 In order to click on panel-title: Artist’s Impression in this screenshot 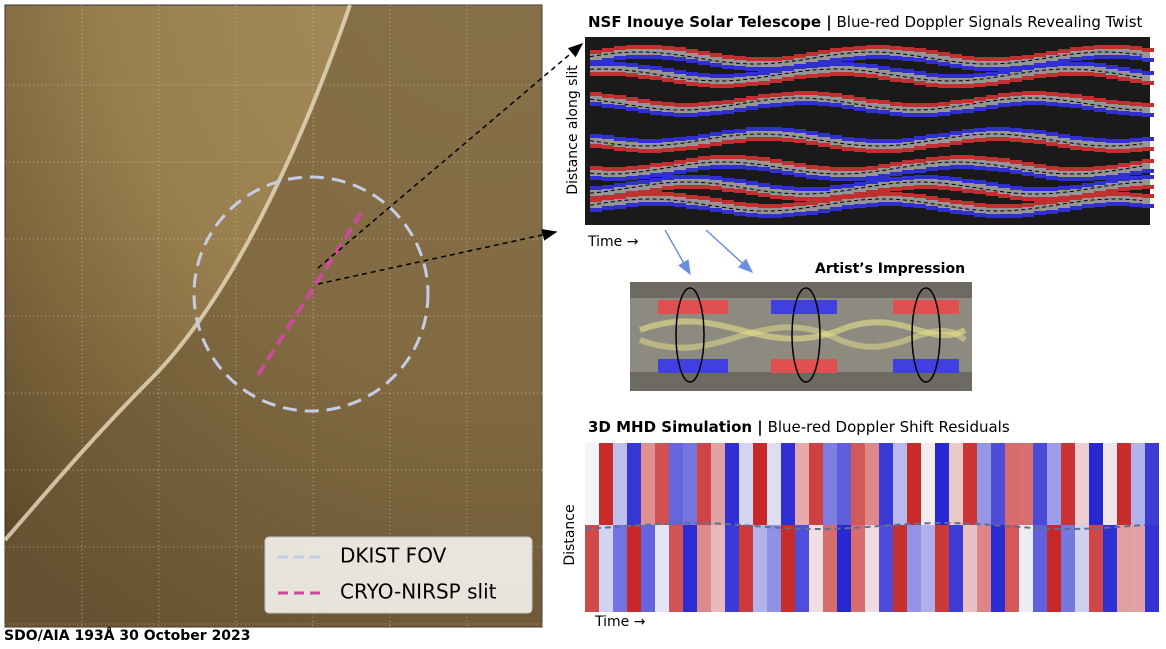, I will do `click(890, 269)`.